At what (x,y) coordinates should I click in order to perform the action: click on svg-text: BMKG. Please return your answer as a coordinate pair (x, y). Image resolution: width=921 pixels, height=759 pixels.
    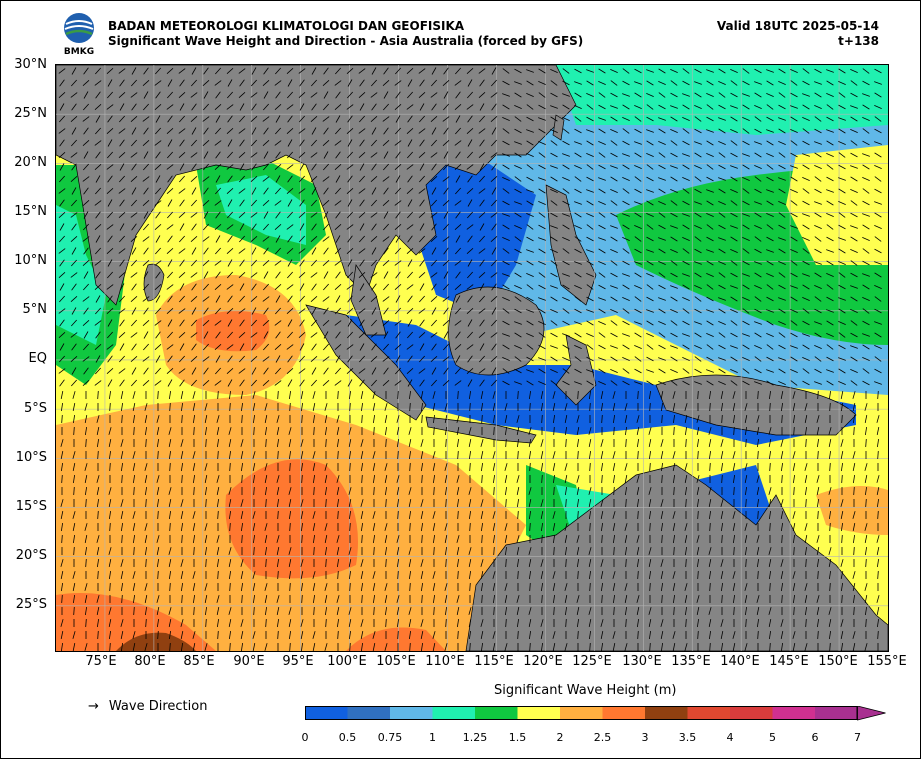
    Looking at the image, I should click on (79, 51).